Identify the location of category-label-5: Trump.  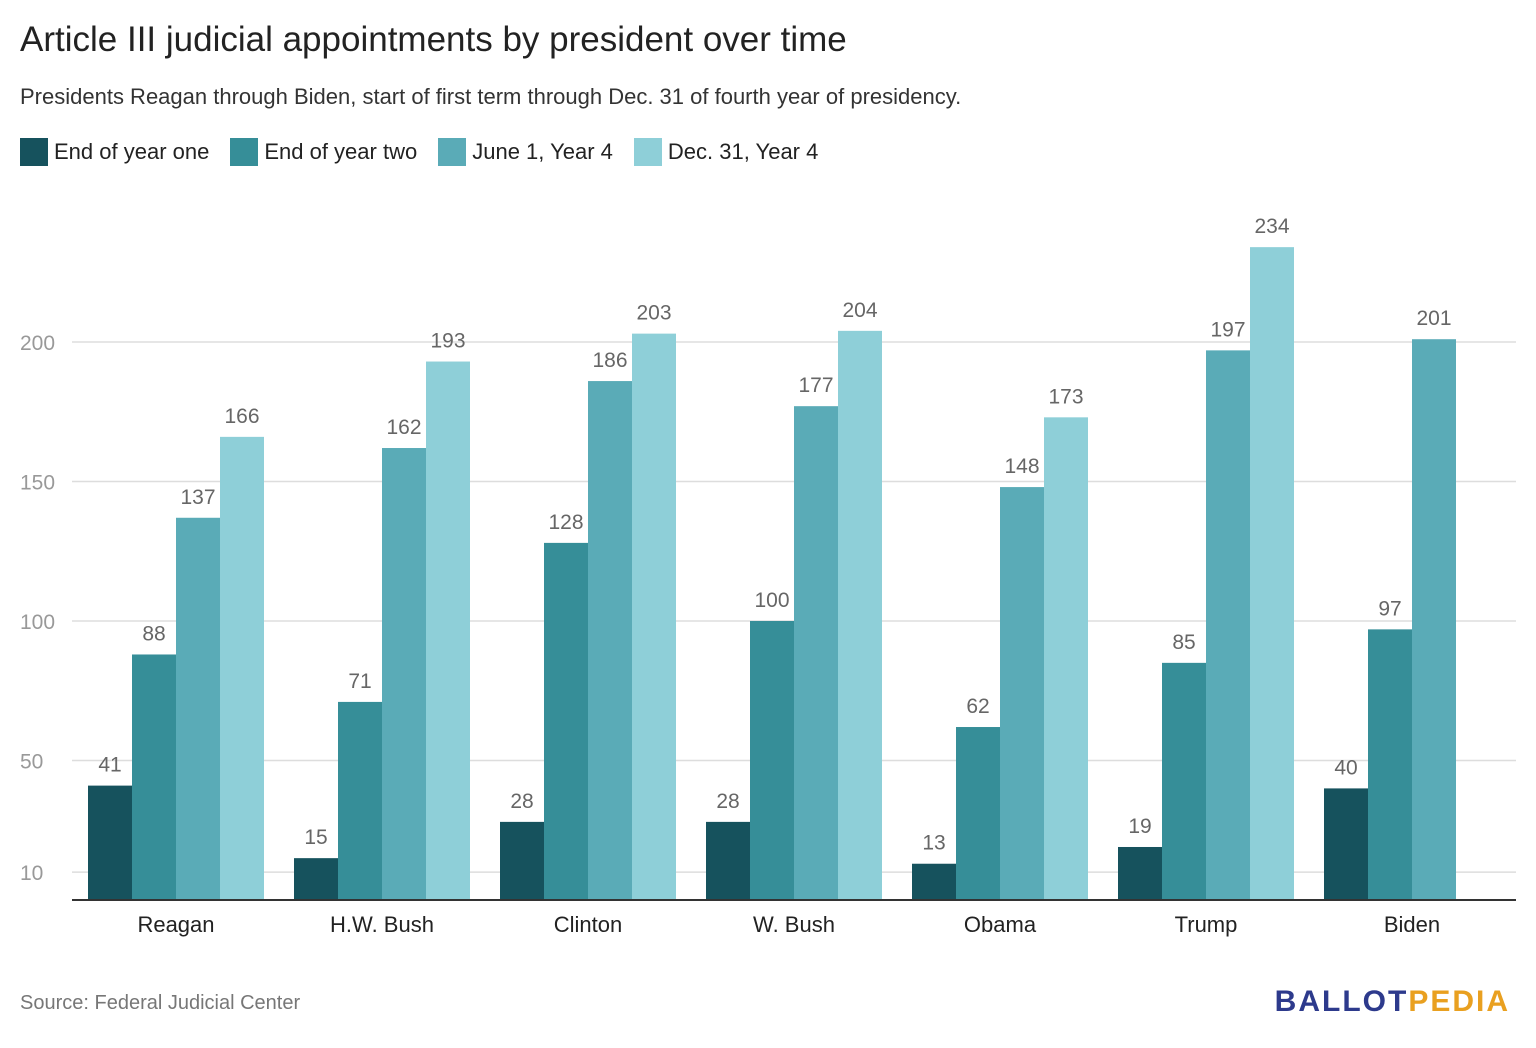
(1206, 924).